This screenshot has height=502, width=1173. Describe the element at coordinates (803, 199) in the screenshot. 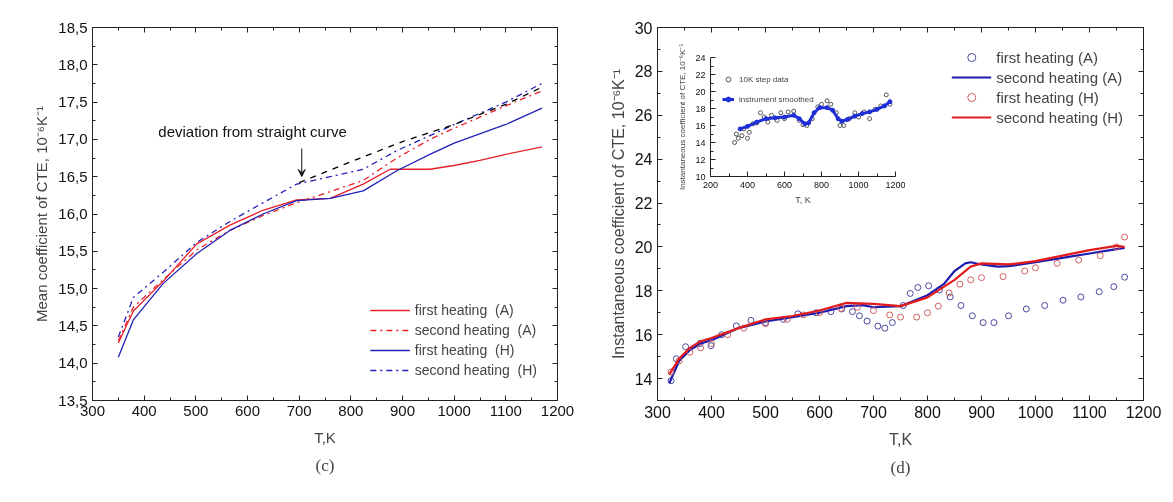

I see `x-axis-title: T, K` at that location.